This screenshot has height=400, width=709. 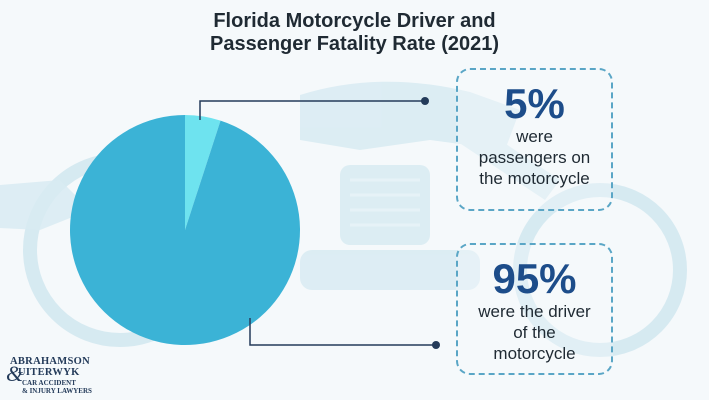 What do you see at coordinates (436, 345) in the screenshot?
I see `leader-dot-drivers` at bounding box center [436, 345].